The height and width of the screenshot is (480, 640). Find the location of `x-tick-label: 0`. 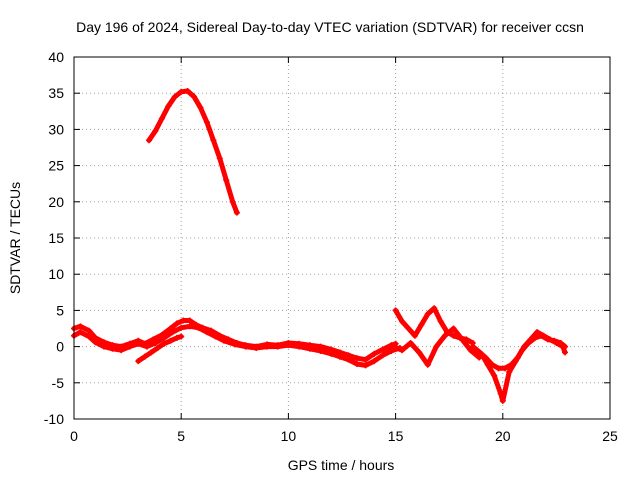

x-tick-label: 0 is located at coordinates (74, 436).